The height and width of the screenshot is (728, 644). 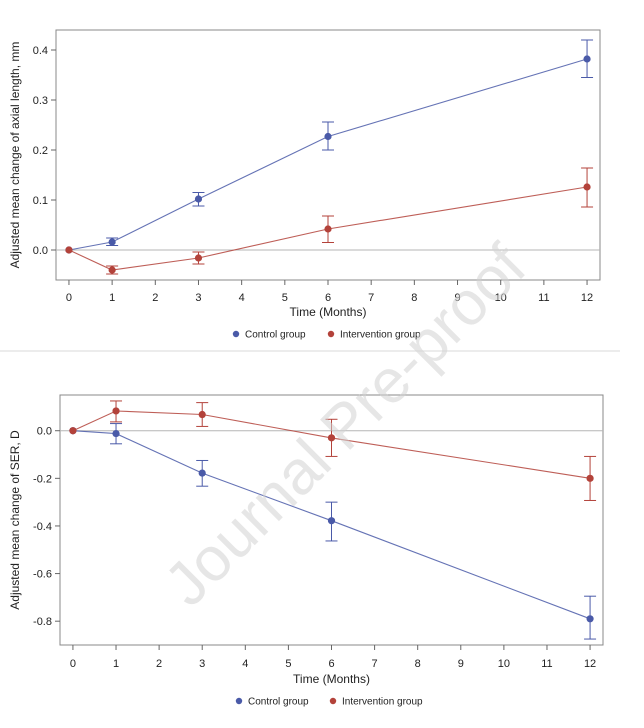 What do you see at coordinates (328, 298) in the screenshot?
I see `chart1-x-tick-label: 6` at bounding box center [328, 298].